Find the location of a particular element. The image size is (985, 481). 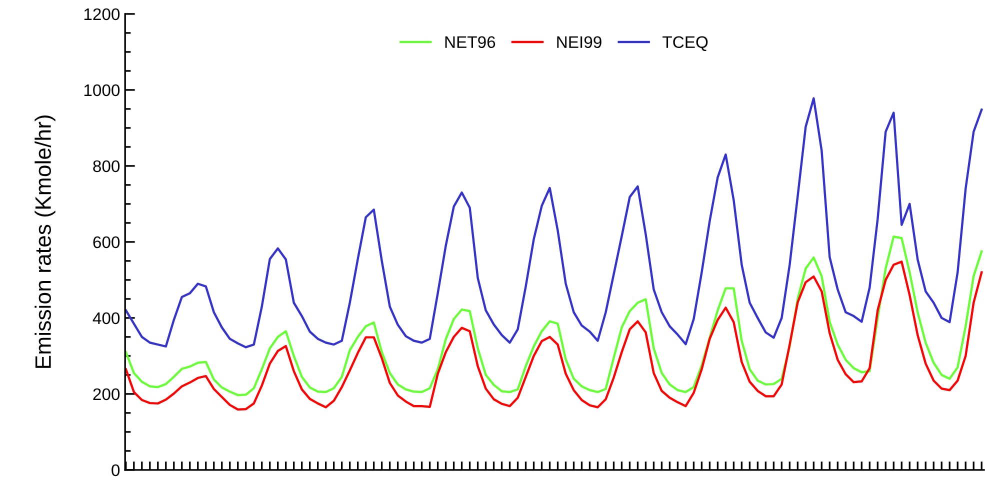

y-tick-label: 800 is located at coordinates (106, 166).